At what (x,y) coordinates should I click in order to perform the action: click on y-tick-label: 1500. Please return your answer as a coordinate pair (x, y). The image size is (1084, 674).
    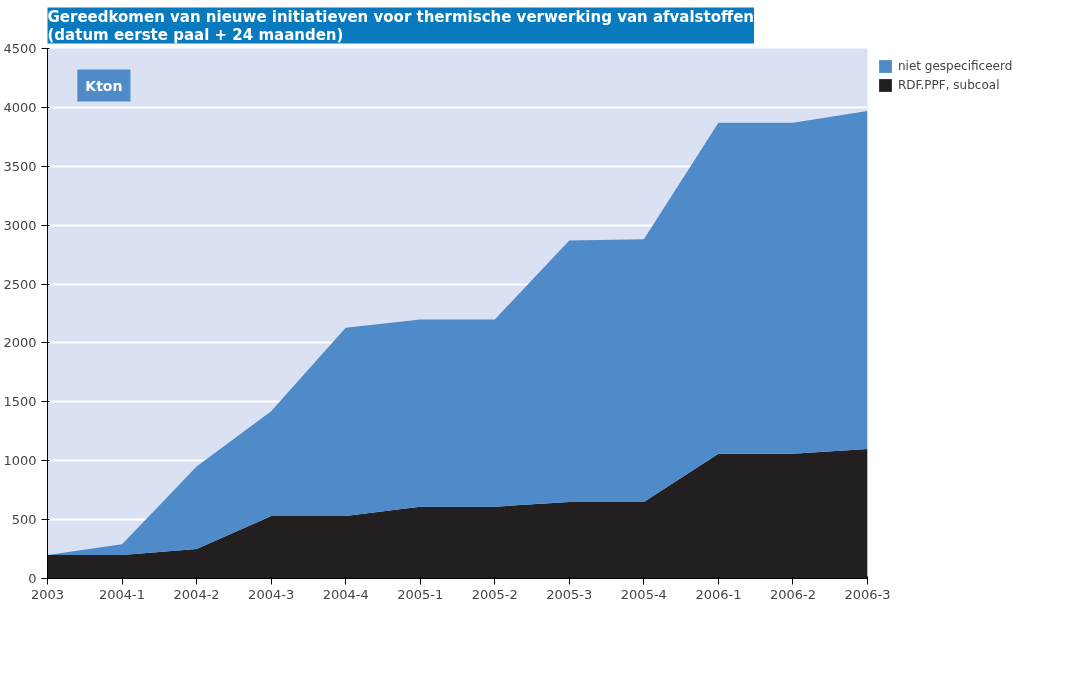
    Looking at the image, I should click on (20, 402).